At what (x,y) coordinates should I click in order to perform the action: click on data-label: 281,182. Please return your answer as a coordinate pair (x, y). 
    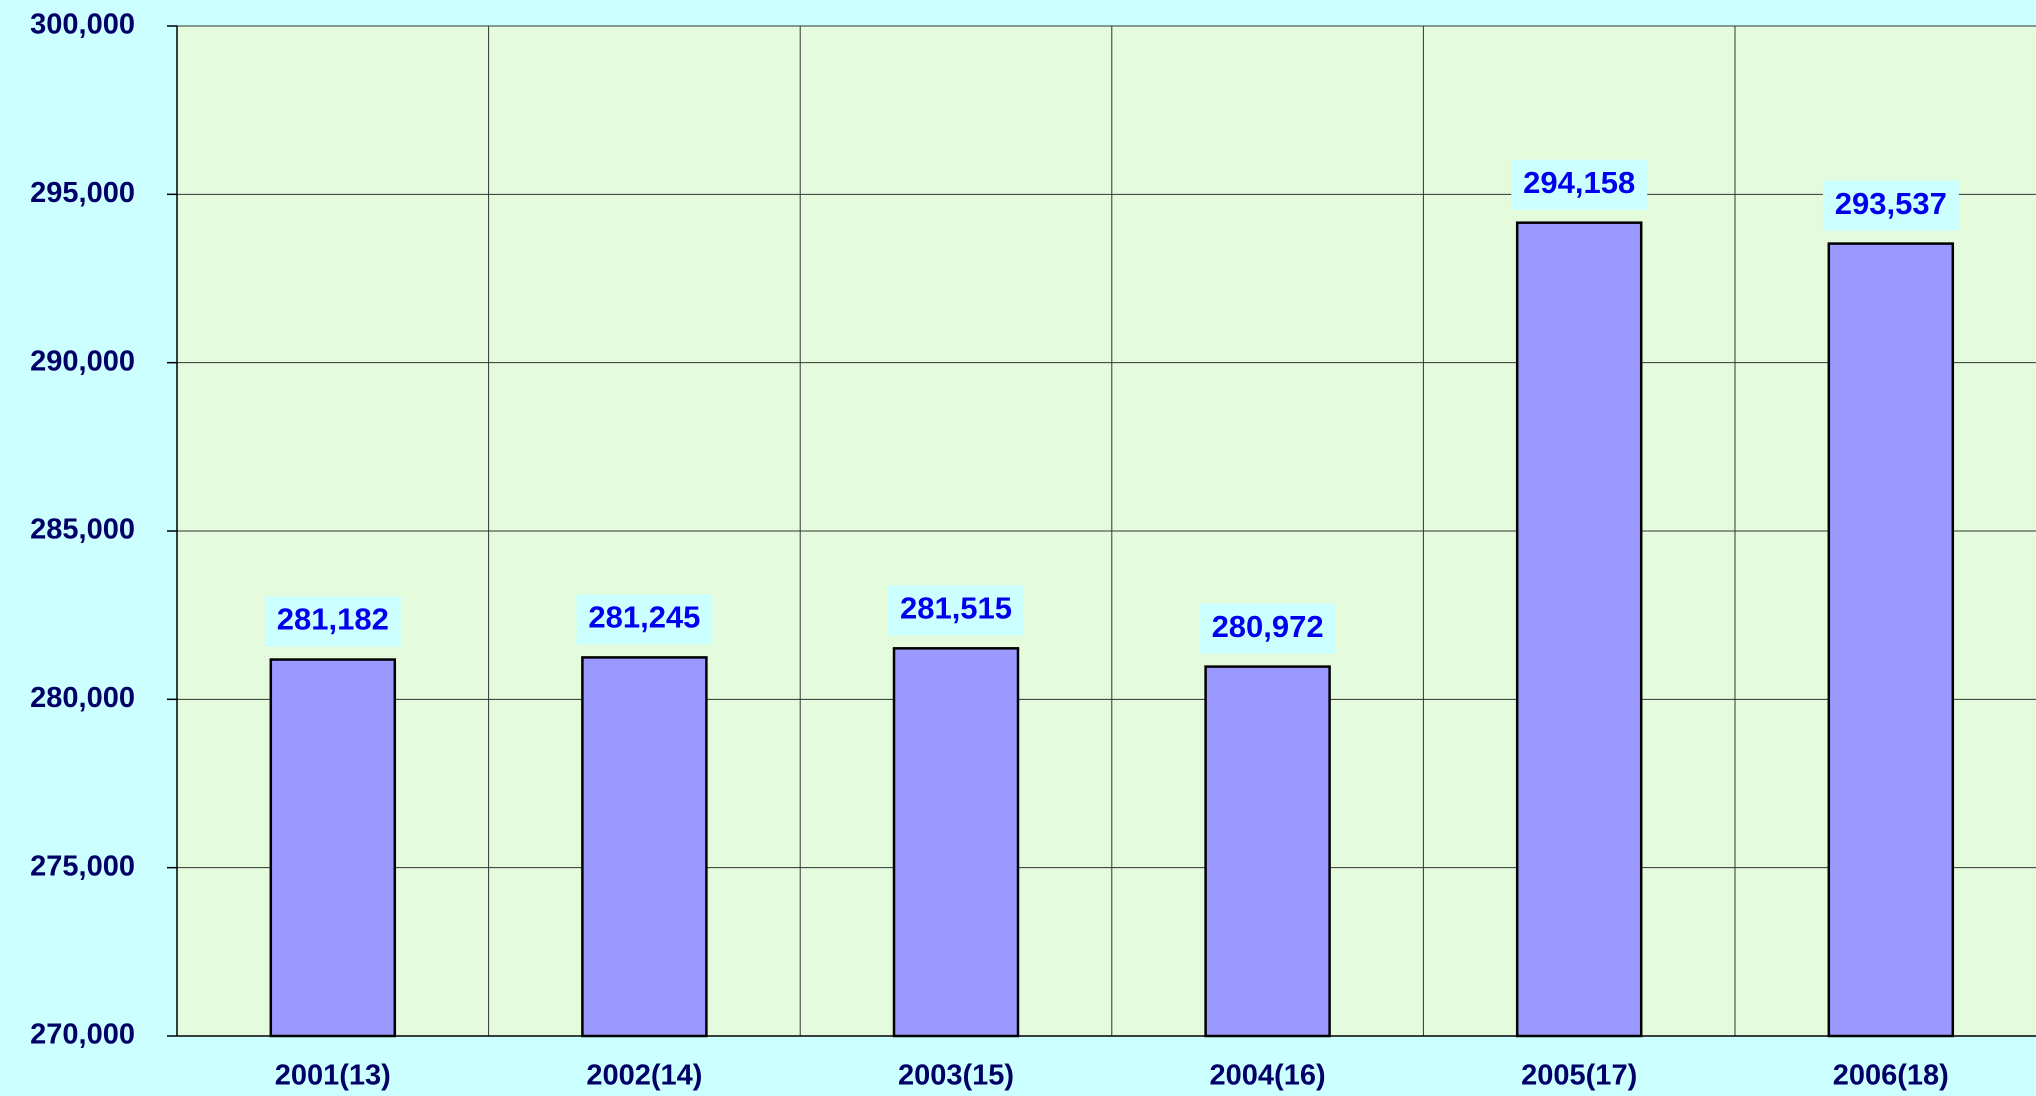
    Looking at the image, I should click on (333, 619).